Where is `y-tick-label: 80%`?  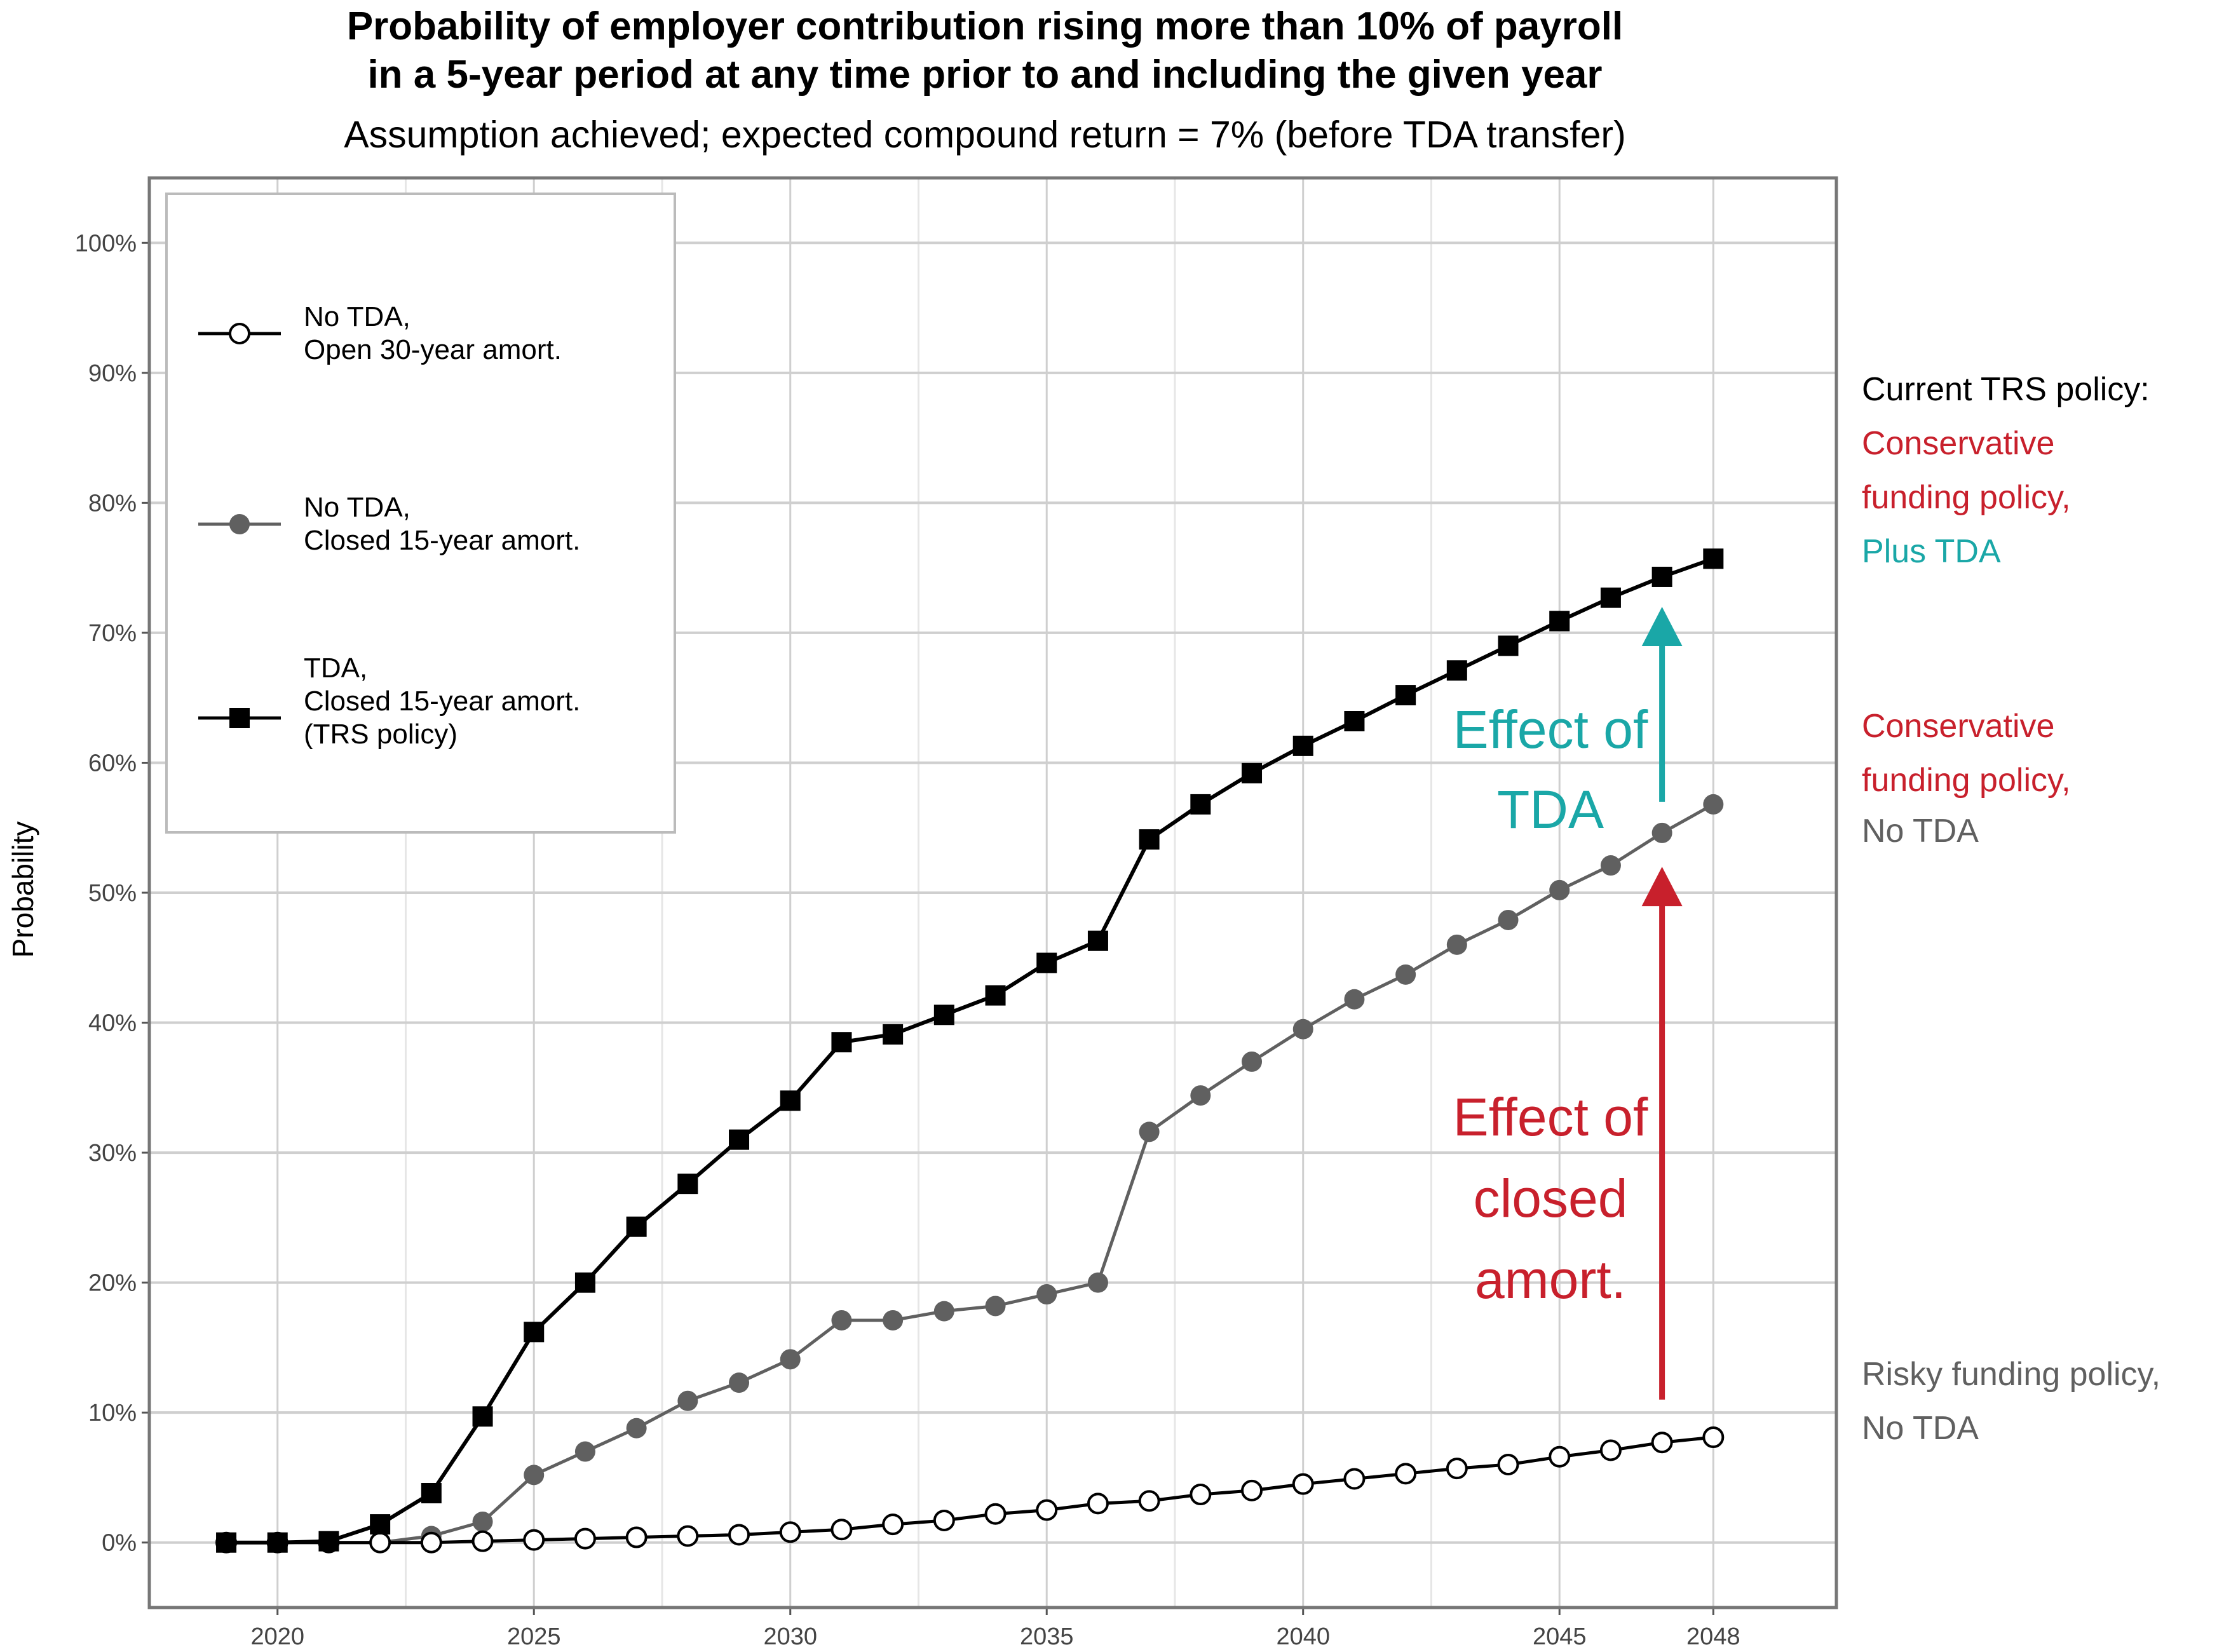 y-tick-label: 80% is located at coordinates (112, 504).